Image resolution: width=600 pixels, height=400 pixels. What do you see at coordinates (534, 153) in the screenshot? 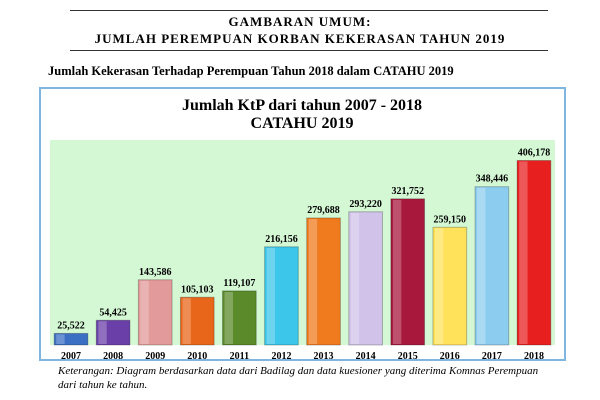
I see `value-label: 406,178` at bounding box center [534, 153].